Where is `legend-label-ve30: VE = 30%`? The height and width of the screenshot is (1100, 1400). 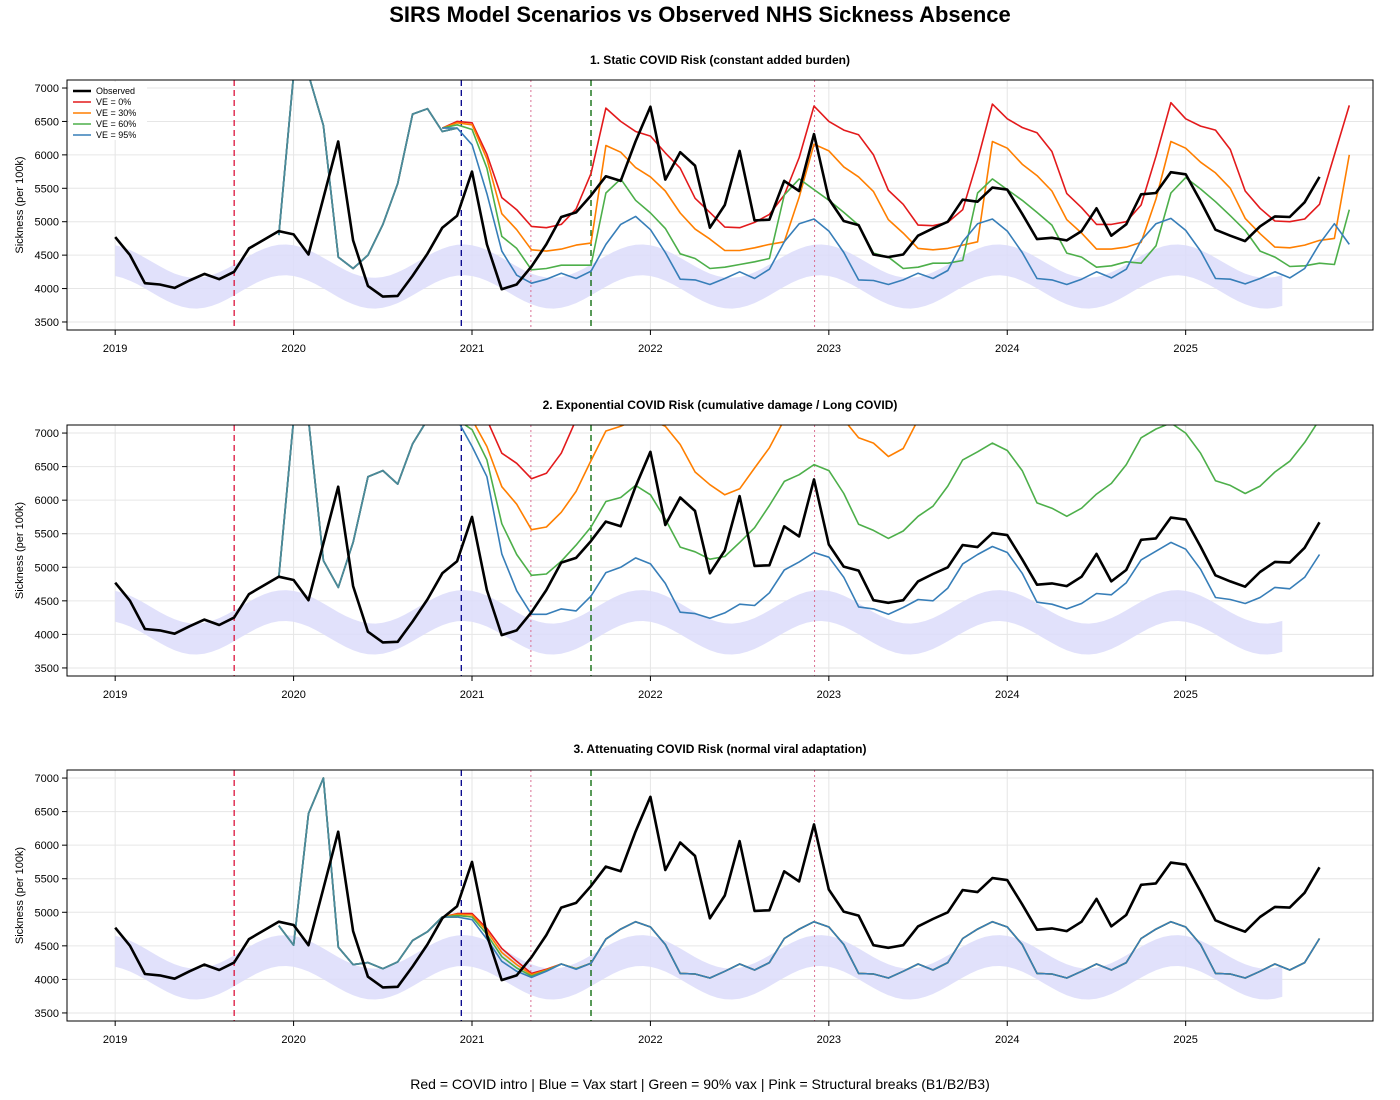
legend-label-ve30: VE = 30% is located at coordinates (116, 113).